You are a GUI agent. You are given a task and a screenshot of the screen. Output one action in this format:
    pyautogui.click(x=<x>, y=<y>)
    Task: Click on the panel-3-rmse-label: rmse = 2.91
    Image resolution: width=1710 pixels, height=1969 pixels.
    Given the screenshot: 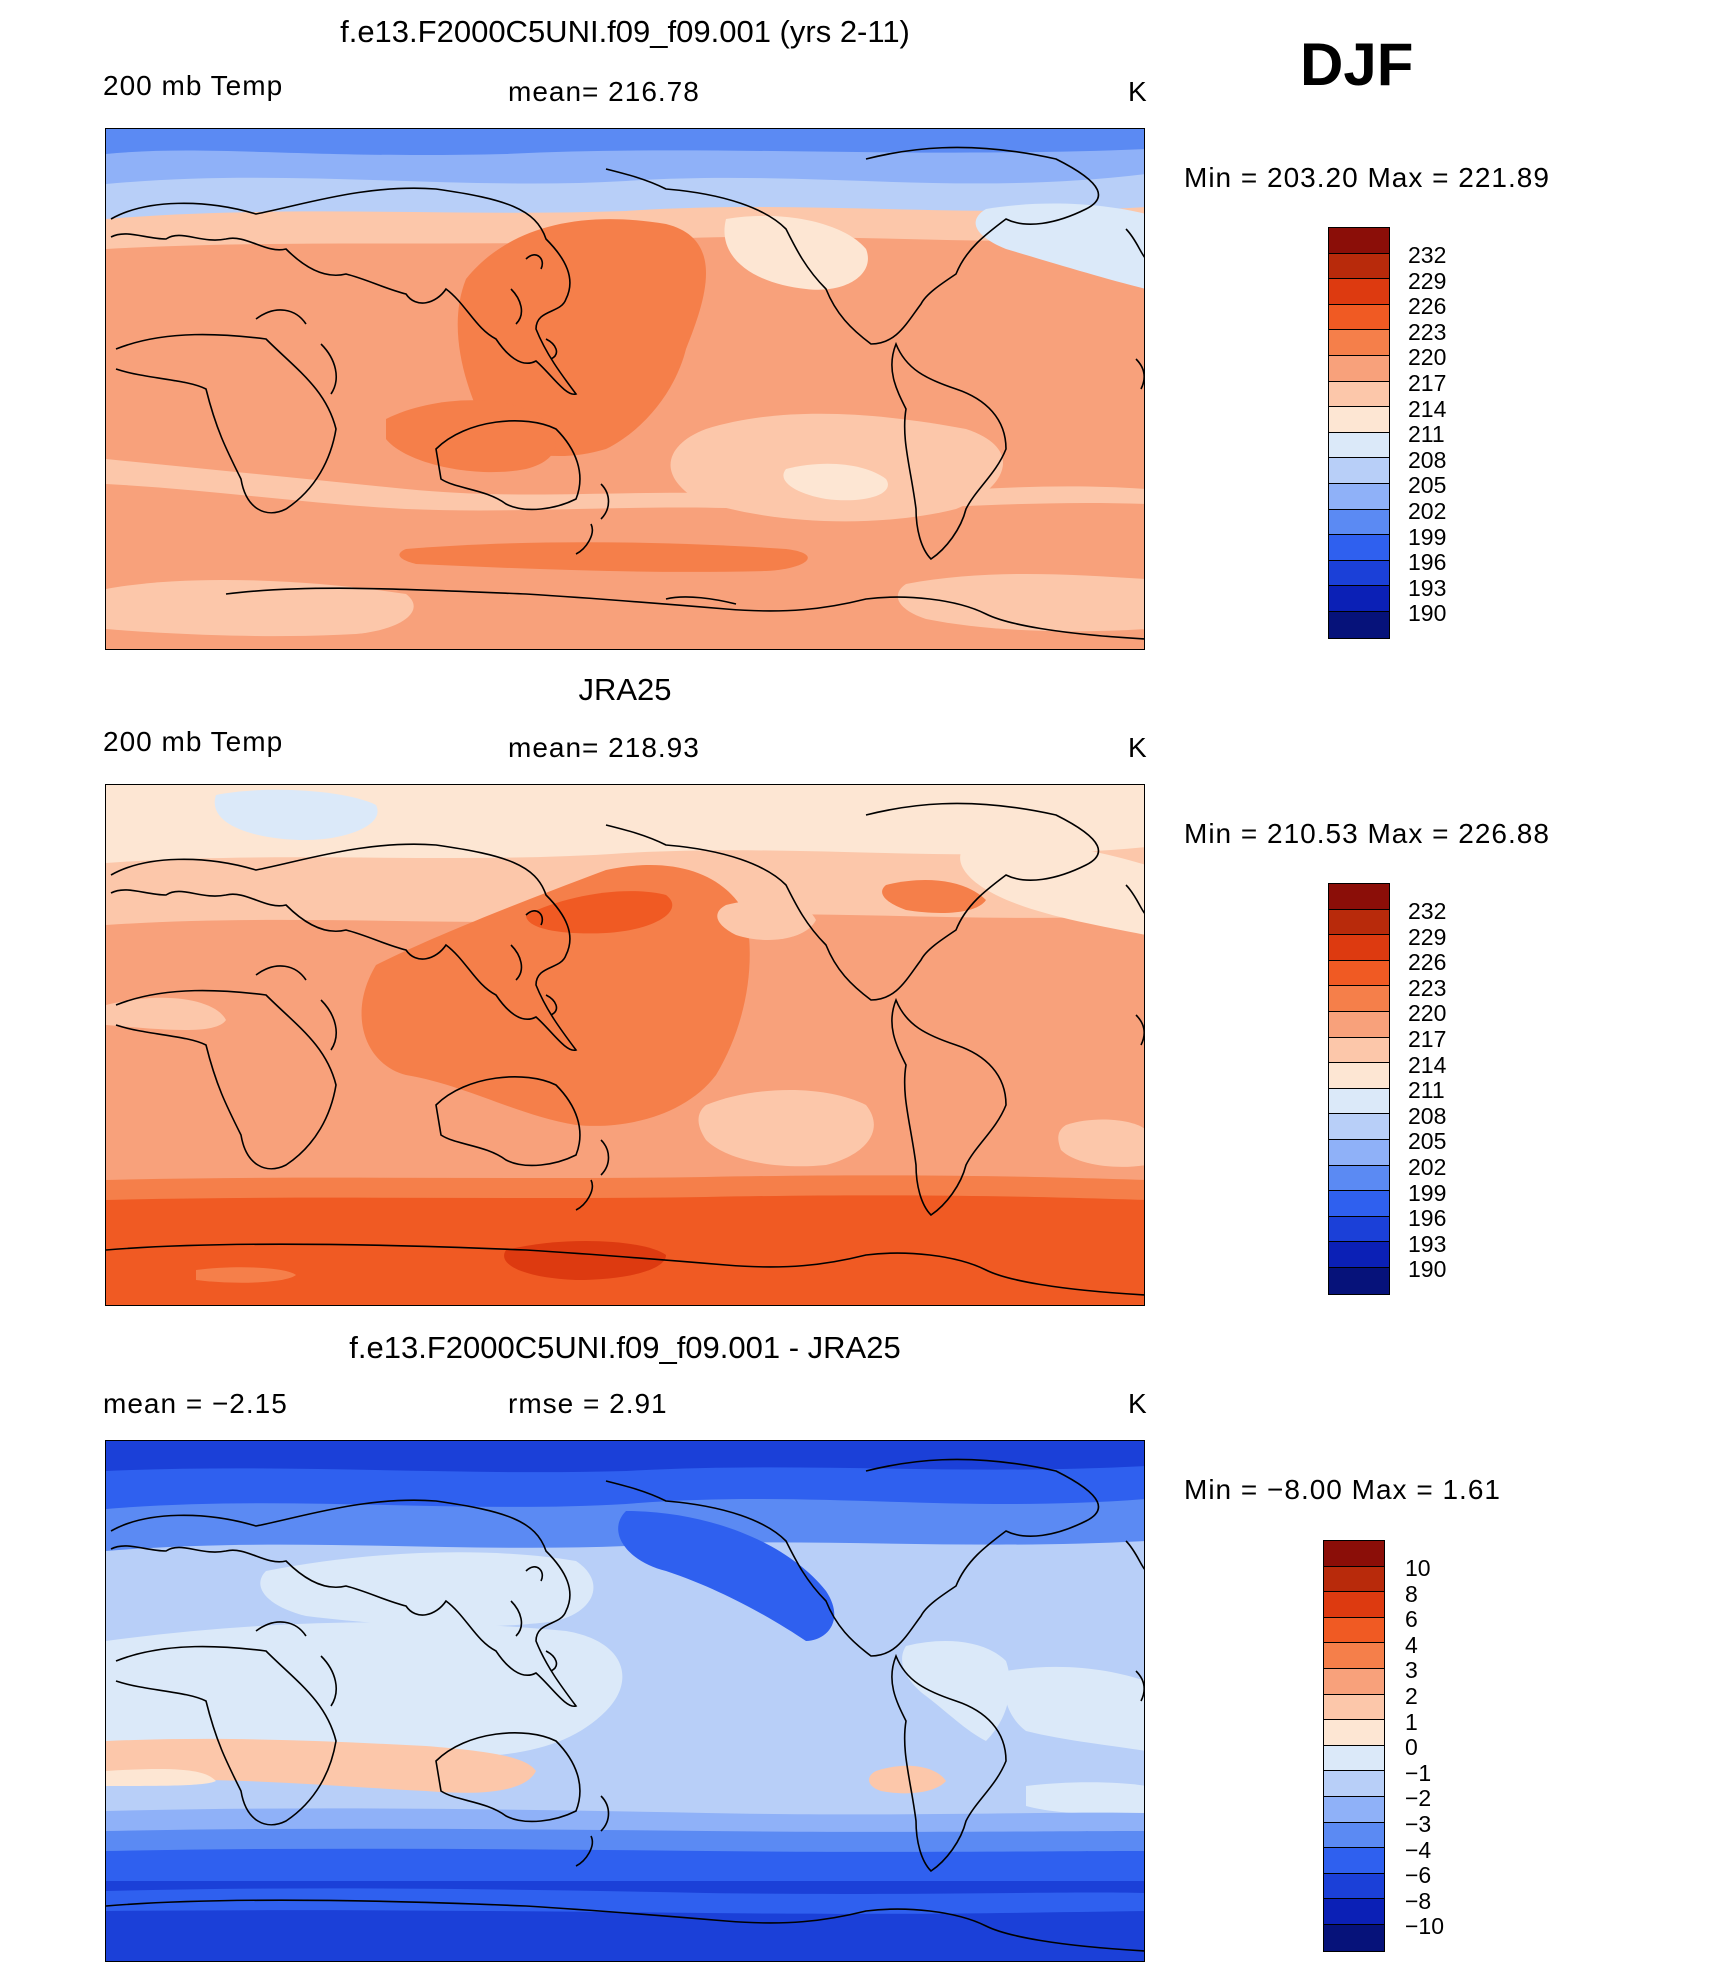 What is the action you would take?
    pyautogui.click(x=588, y=1403)
    